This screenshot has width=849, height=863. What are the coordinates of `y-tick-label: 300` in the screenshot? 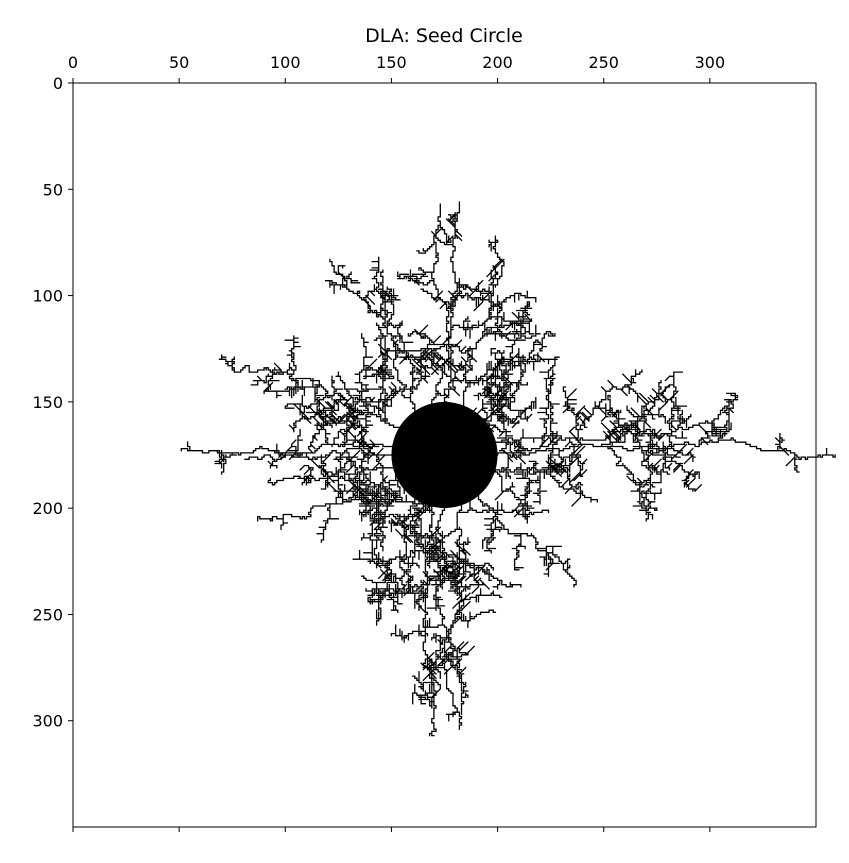 It's located at (47, 721).